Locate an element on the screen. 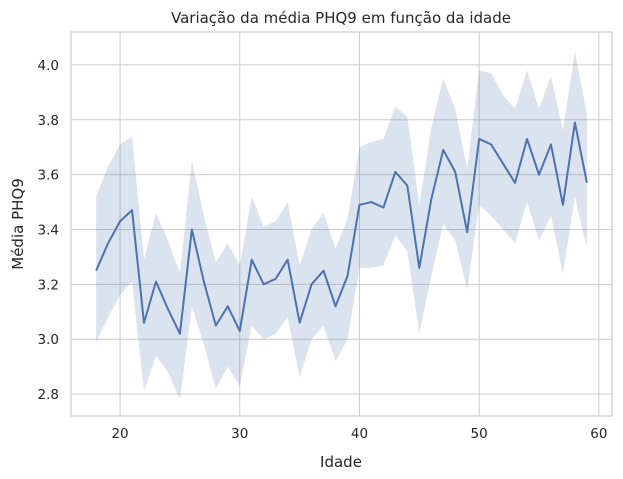  y-tick-label: 4.0 is located at coordinates (48, 66).